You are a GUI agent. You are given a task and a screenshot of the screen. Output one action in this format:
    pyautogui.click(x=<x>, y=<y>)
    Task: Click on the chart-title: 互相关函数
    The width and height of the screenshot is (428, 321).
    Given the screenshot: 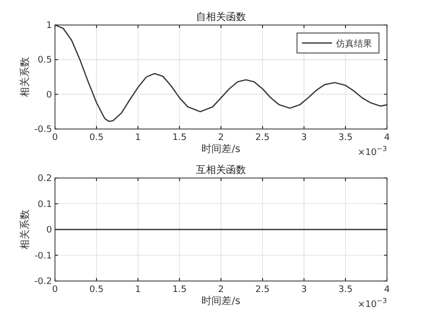 What is the action you would take?
    pyautogui.click(x=221, y=170)
    